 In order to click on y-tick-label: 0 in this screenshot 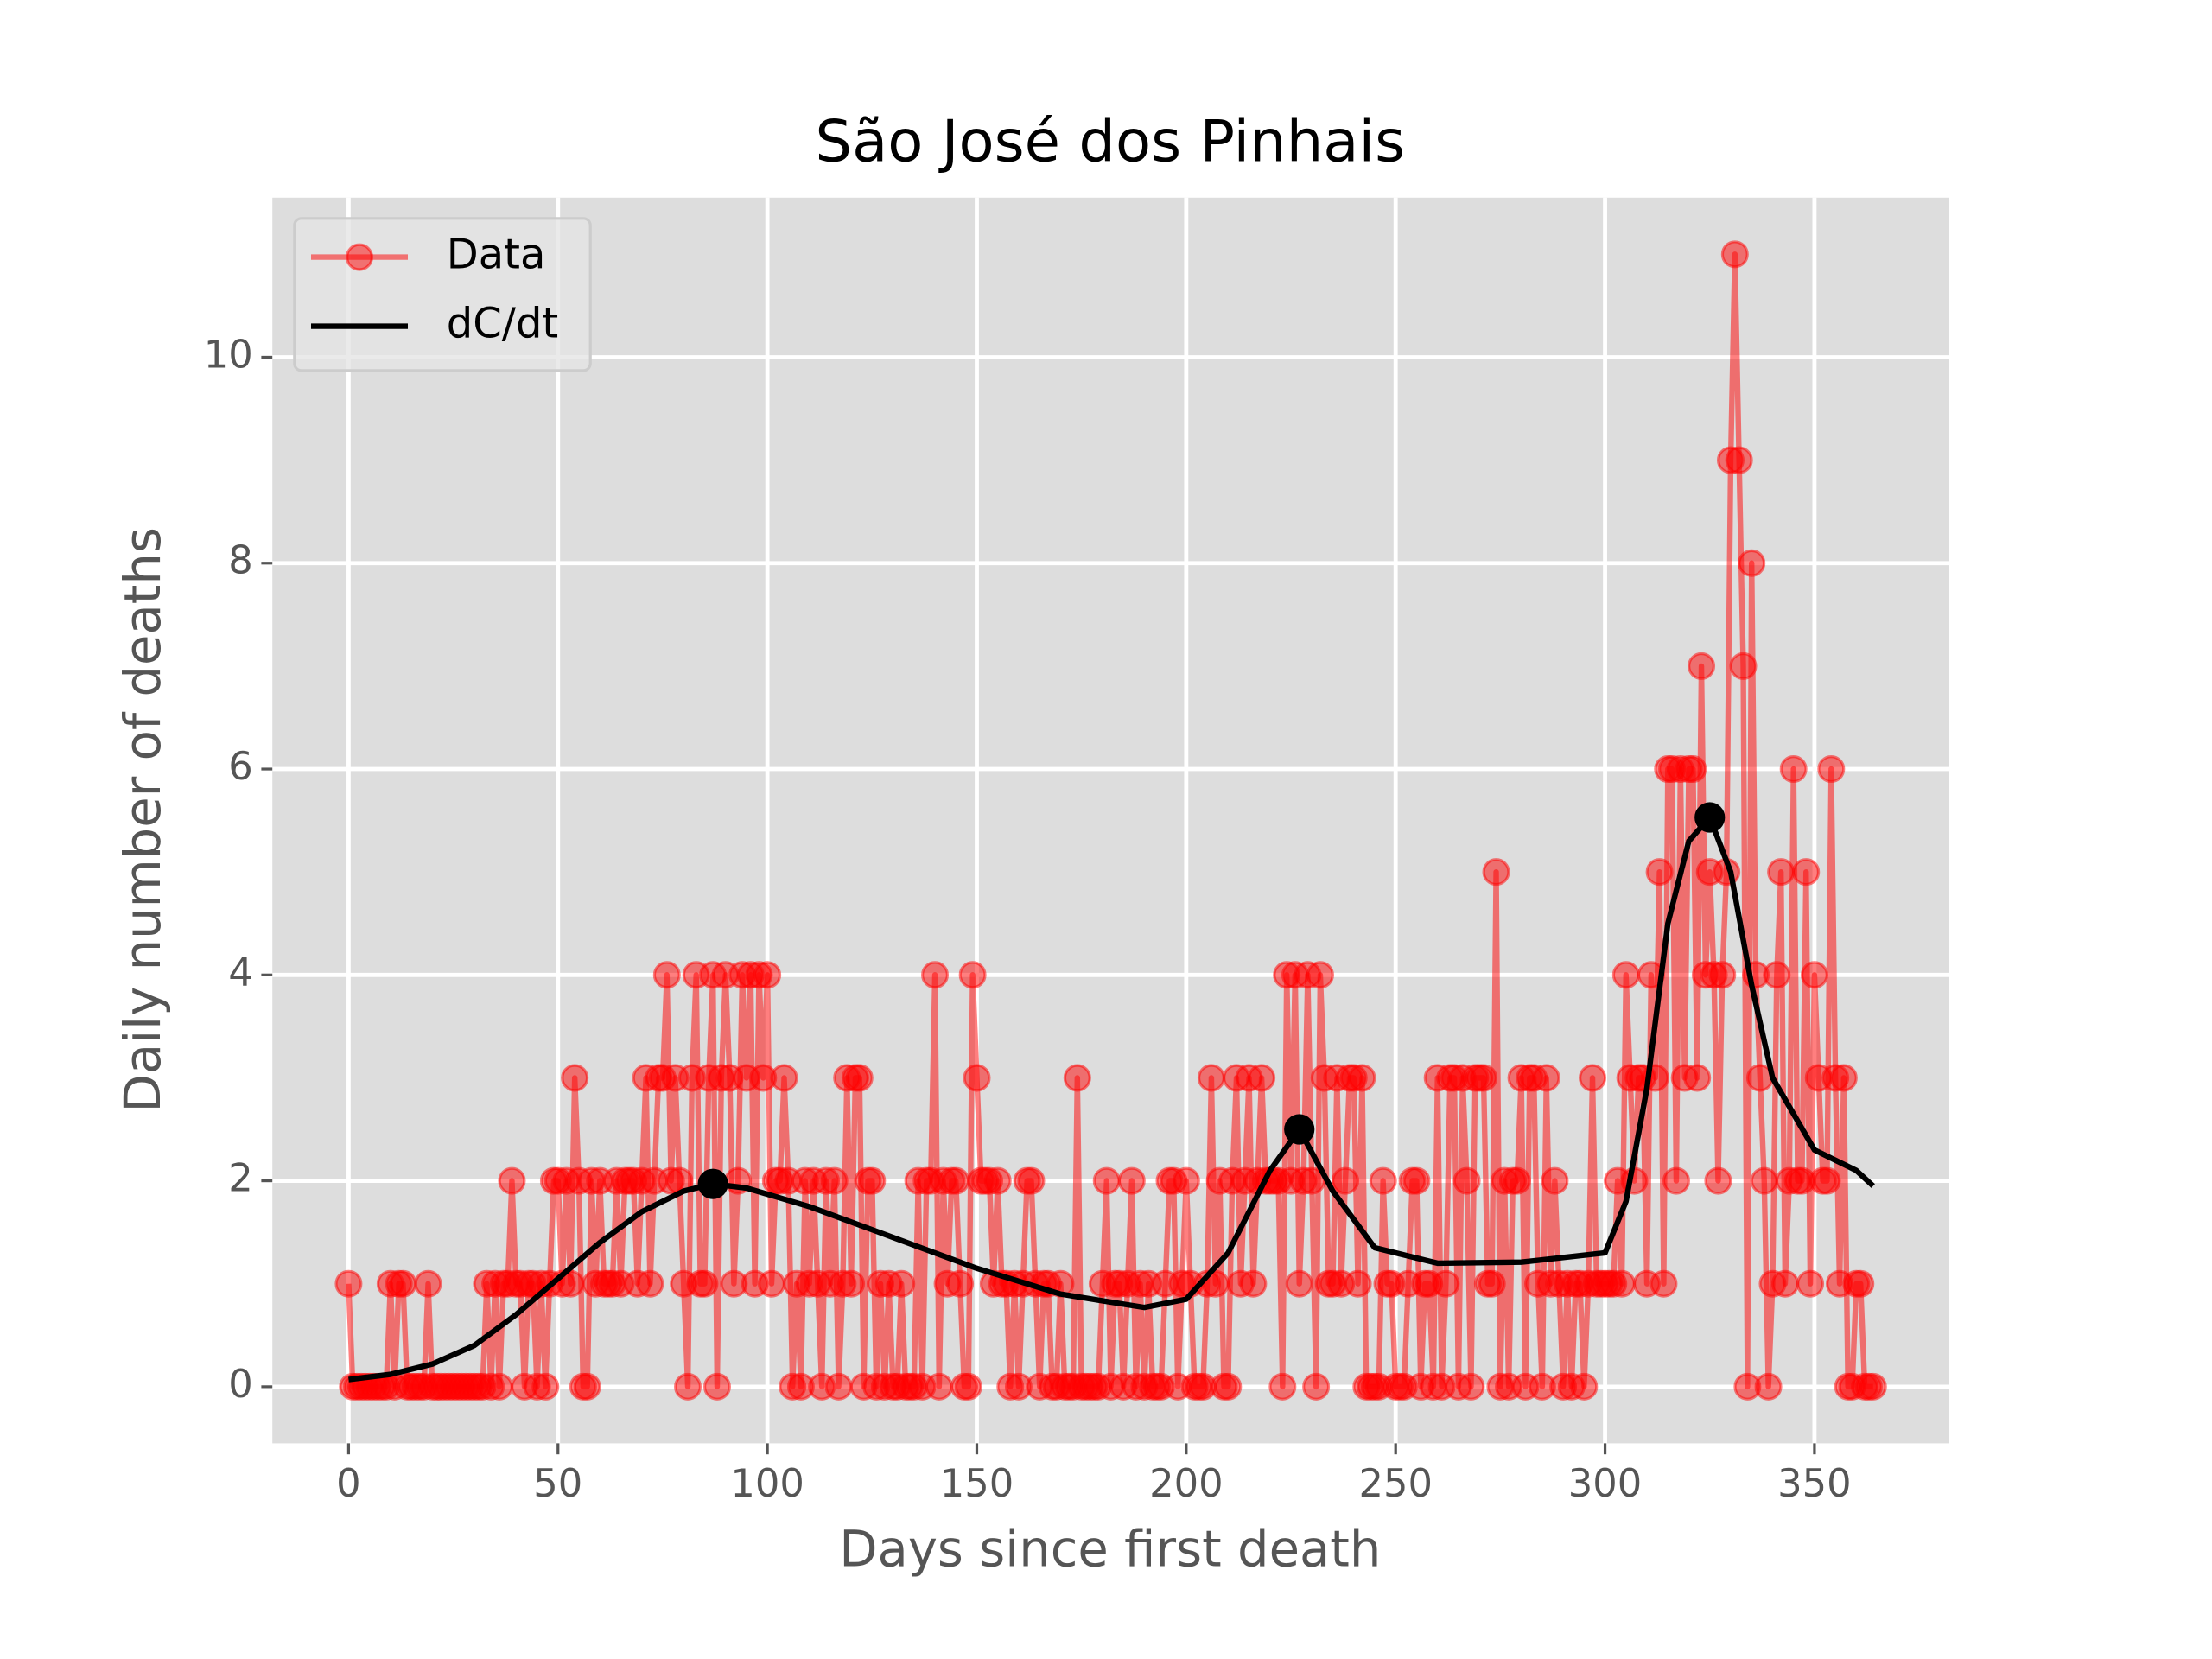, I will do `click(240, 1384)`.